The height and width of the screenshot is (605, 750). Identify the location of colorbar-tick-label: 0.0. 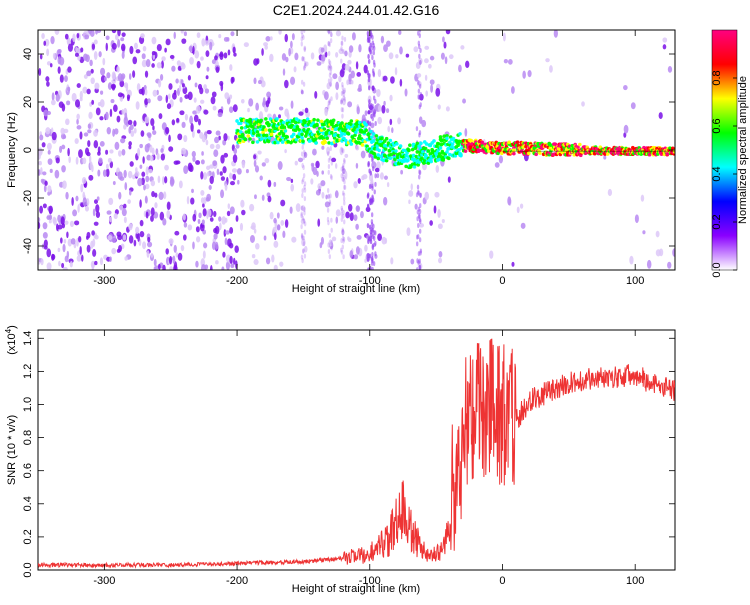
(717, 269).